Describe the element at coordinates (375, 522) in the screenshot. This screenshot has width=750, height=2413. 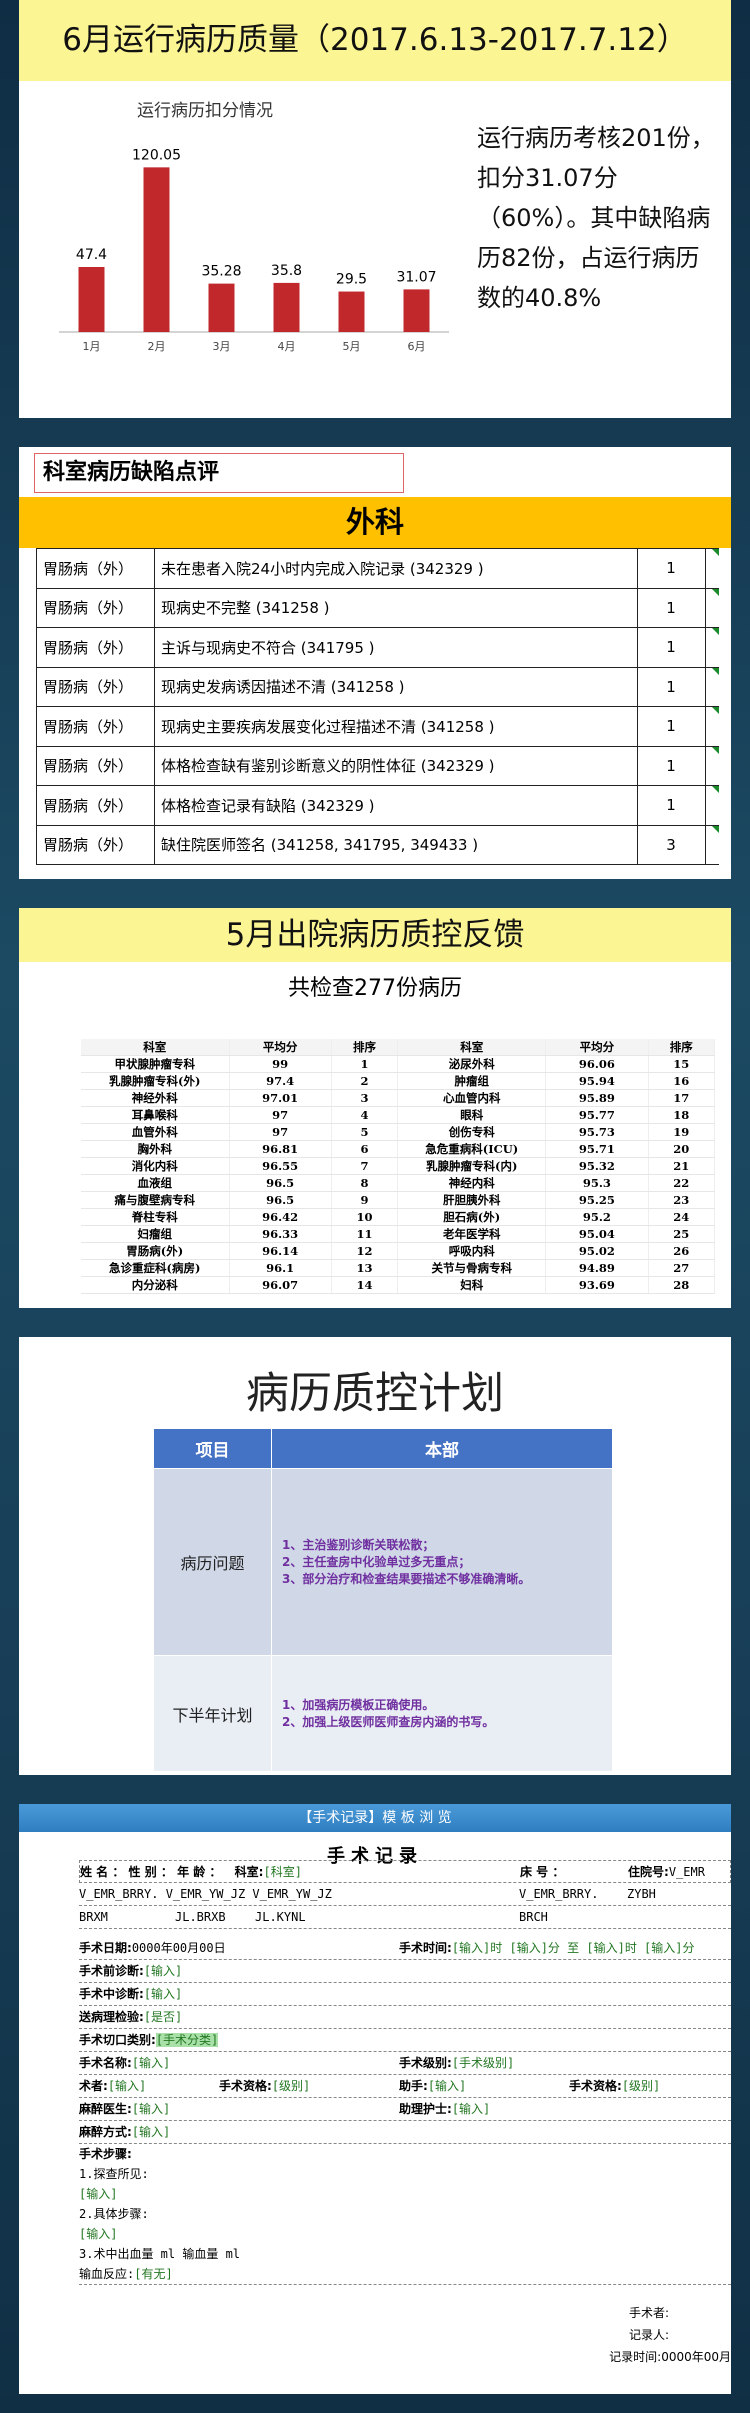
I see `department-bar: 外科` at that location.